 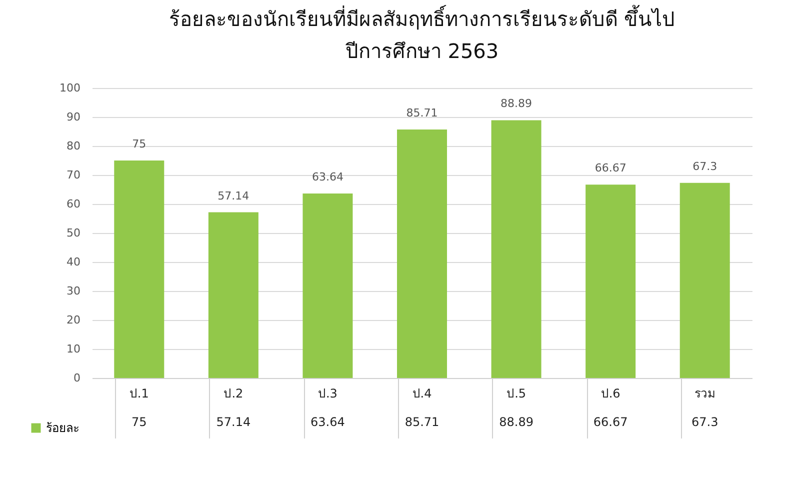 I want to click on y-tick-label: 40, so click(x=73, y=262).